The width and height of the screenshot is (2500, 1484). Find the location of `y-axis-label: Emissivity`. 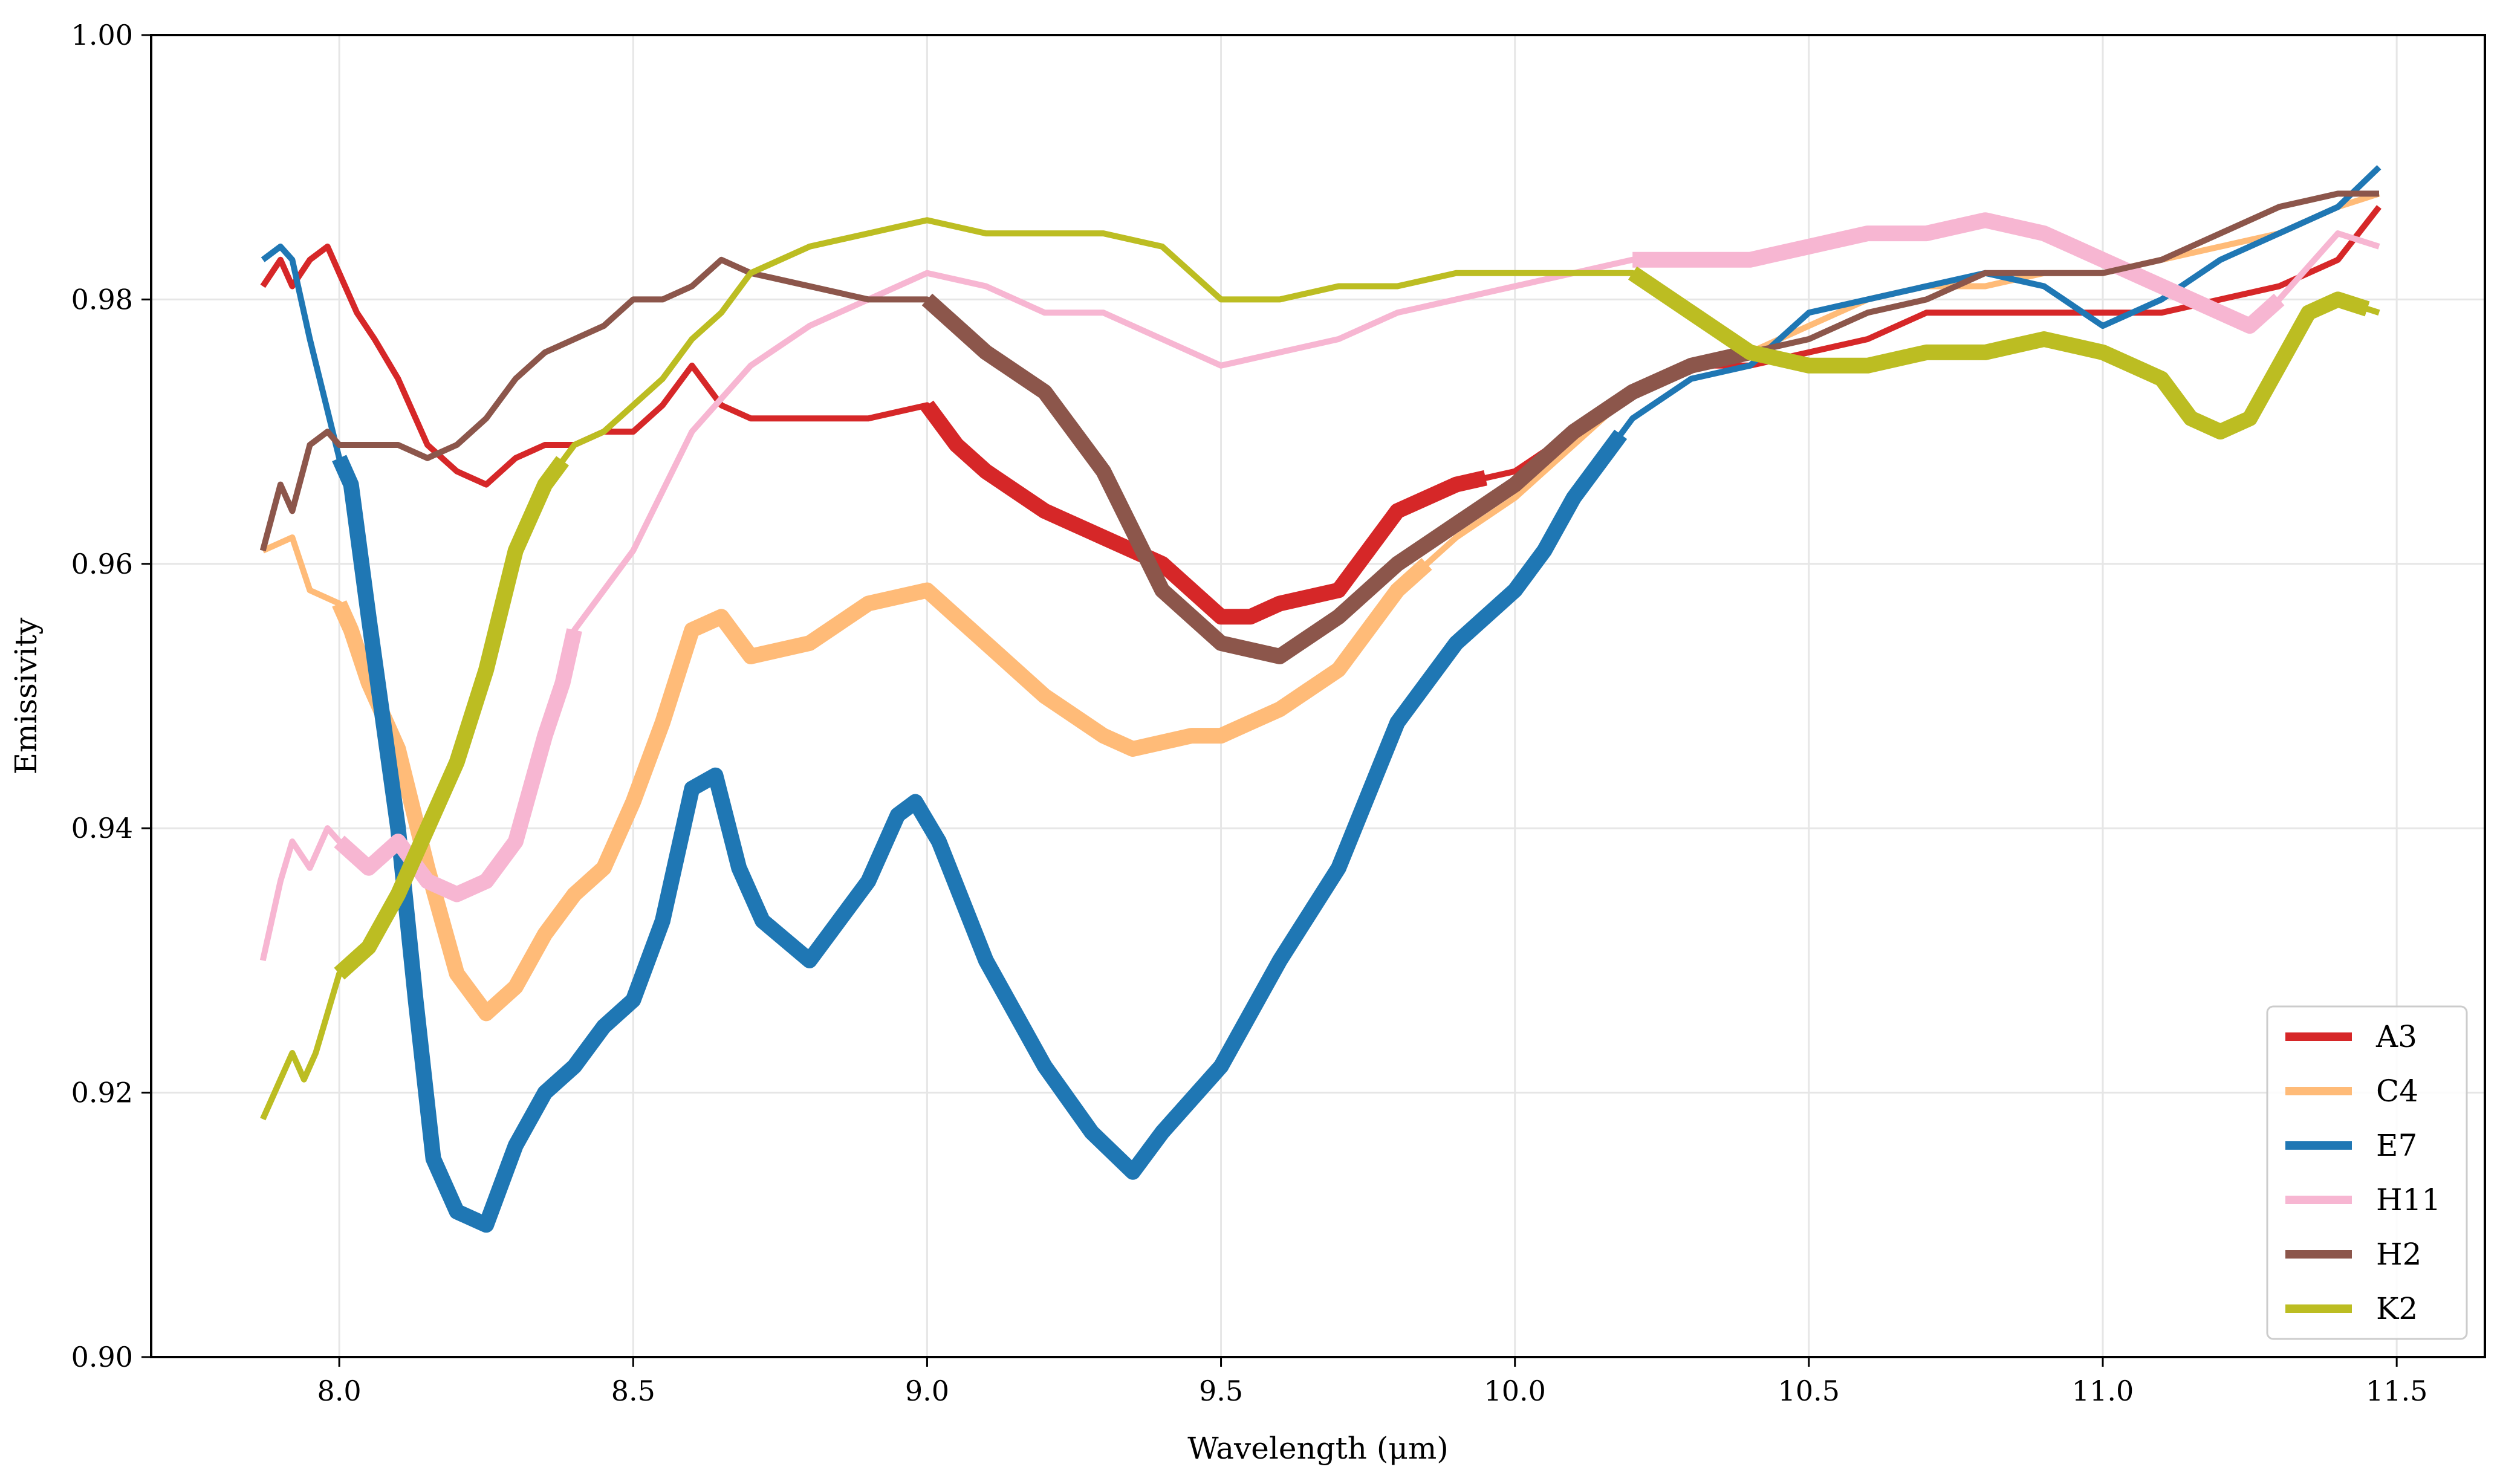

y-axis-label: Emissivity is located at coordinates (26, 696).